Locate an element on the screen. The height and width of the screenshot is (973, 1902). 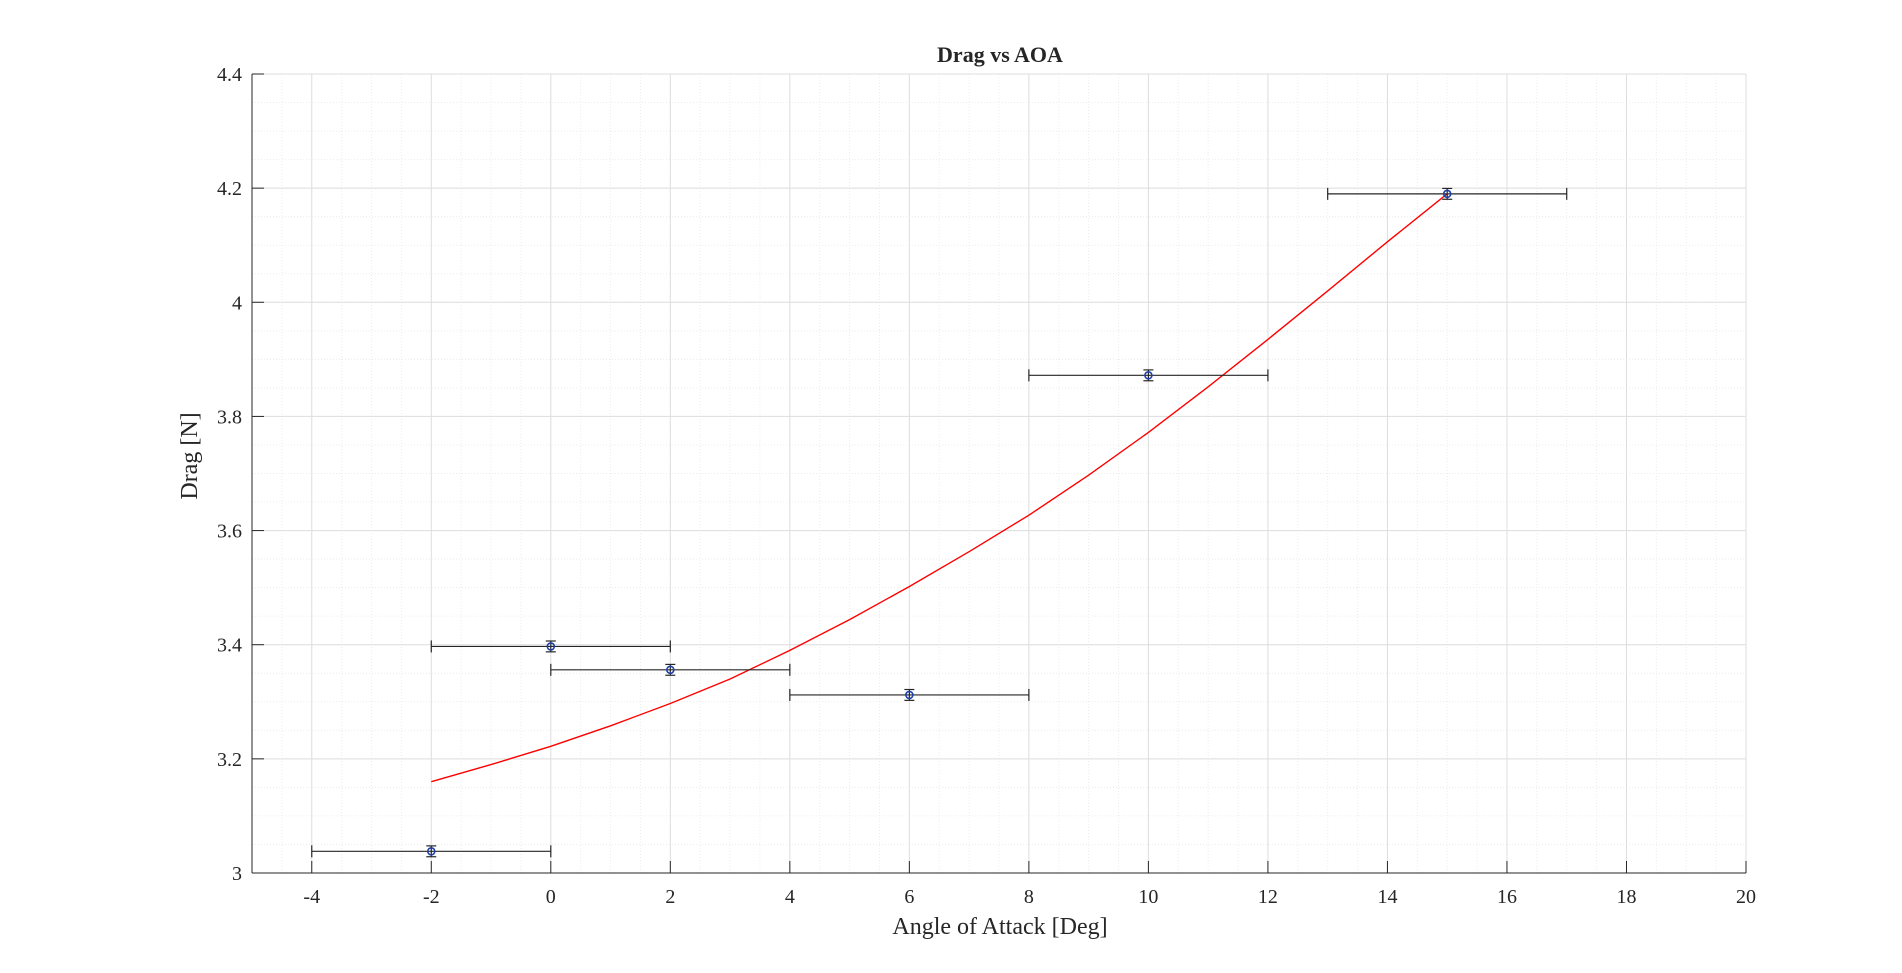
y-tick-label: 3 is located at coordinates (237, 874).